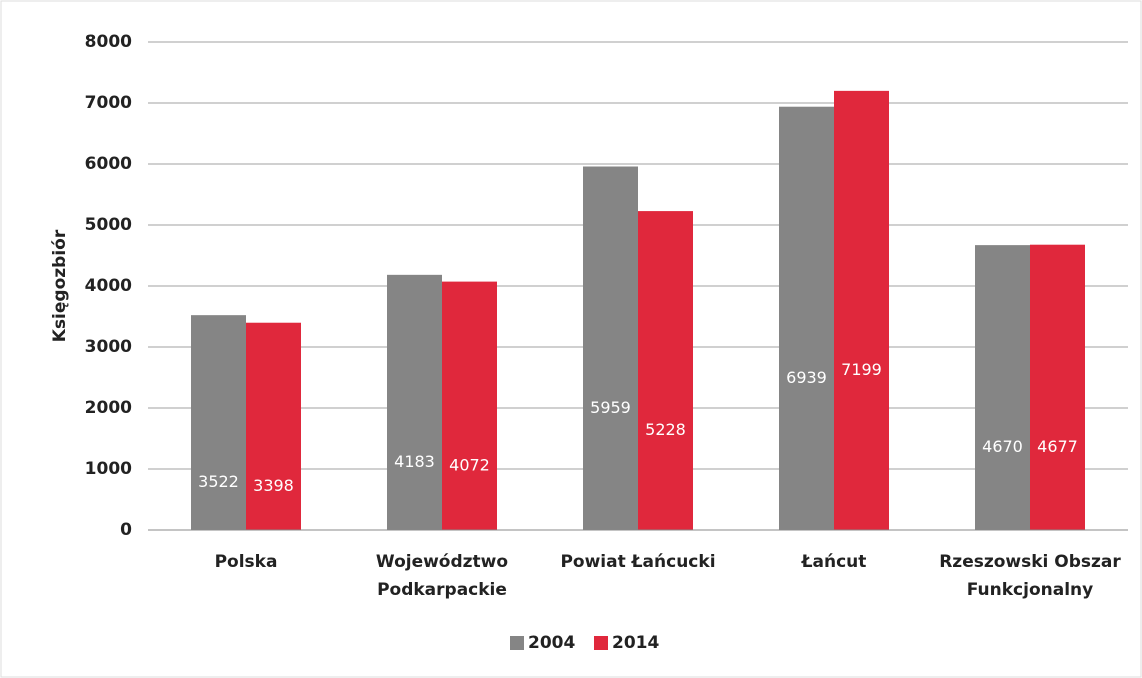 This screenshot has width=1142, height=678. What do you see at coordinates (60, 285) in the screenshot?
I see `y-axis-label: Księgozbiór` at bounding box center [60, 285].